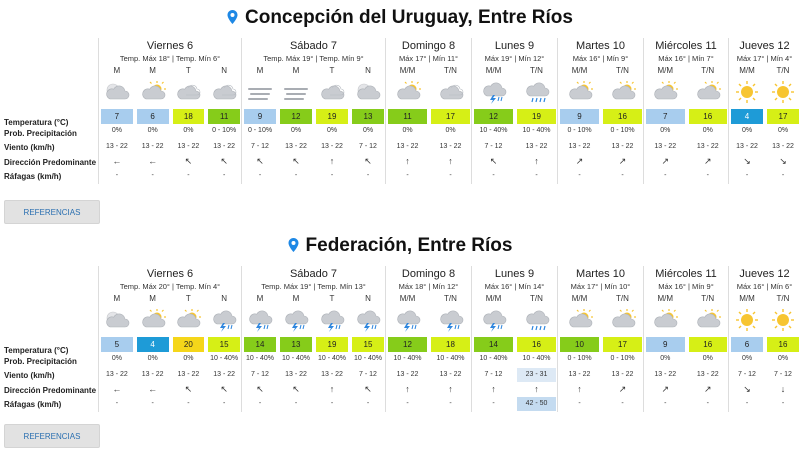 The width and height of the screenshot is (800, 450). I want to click on period-label: T, so click(332, 298).